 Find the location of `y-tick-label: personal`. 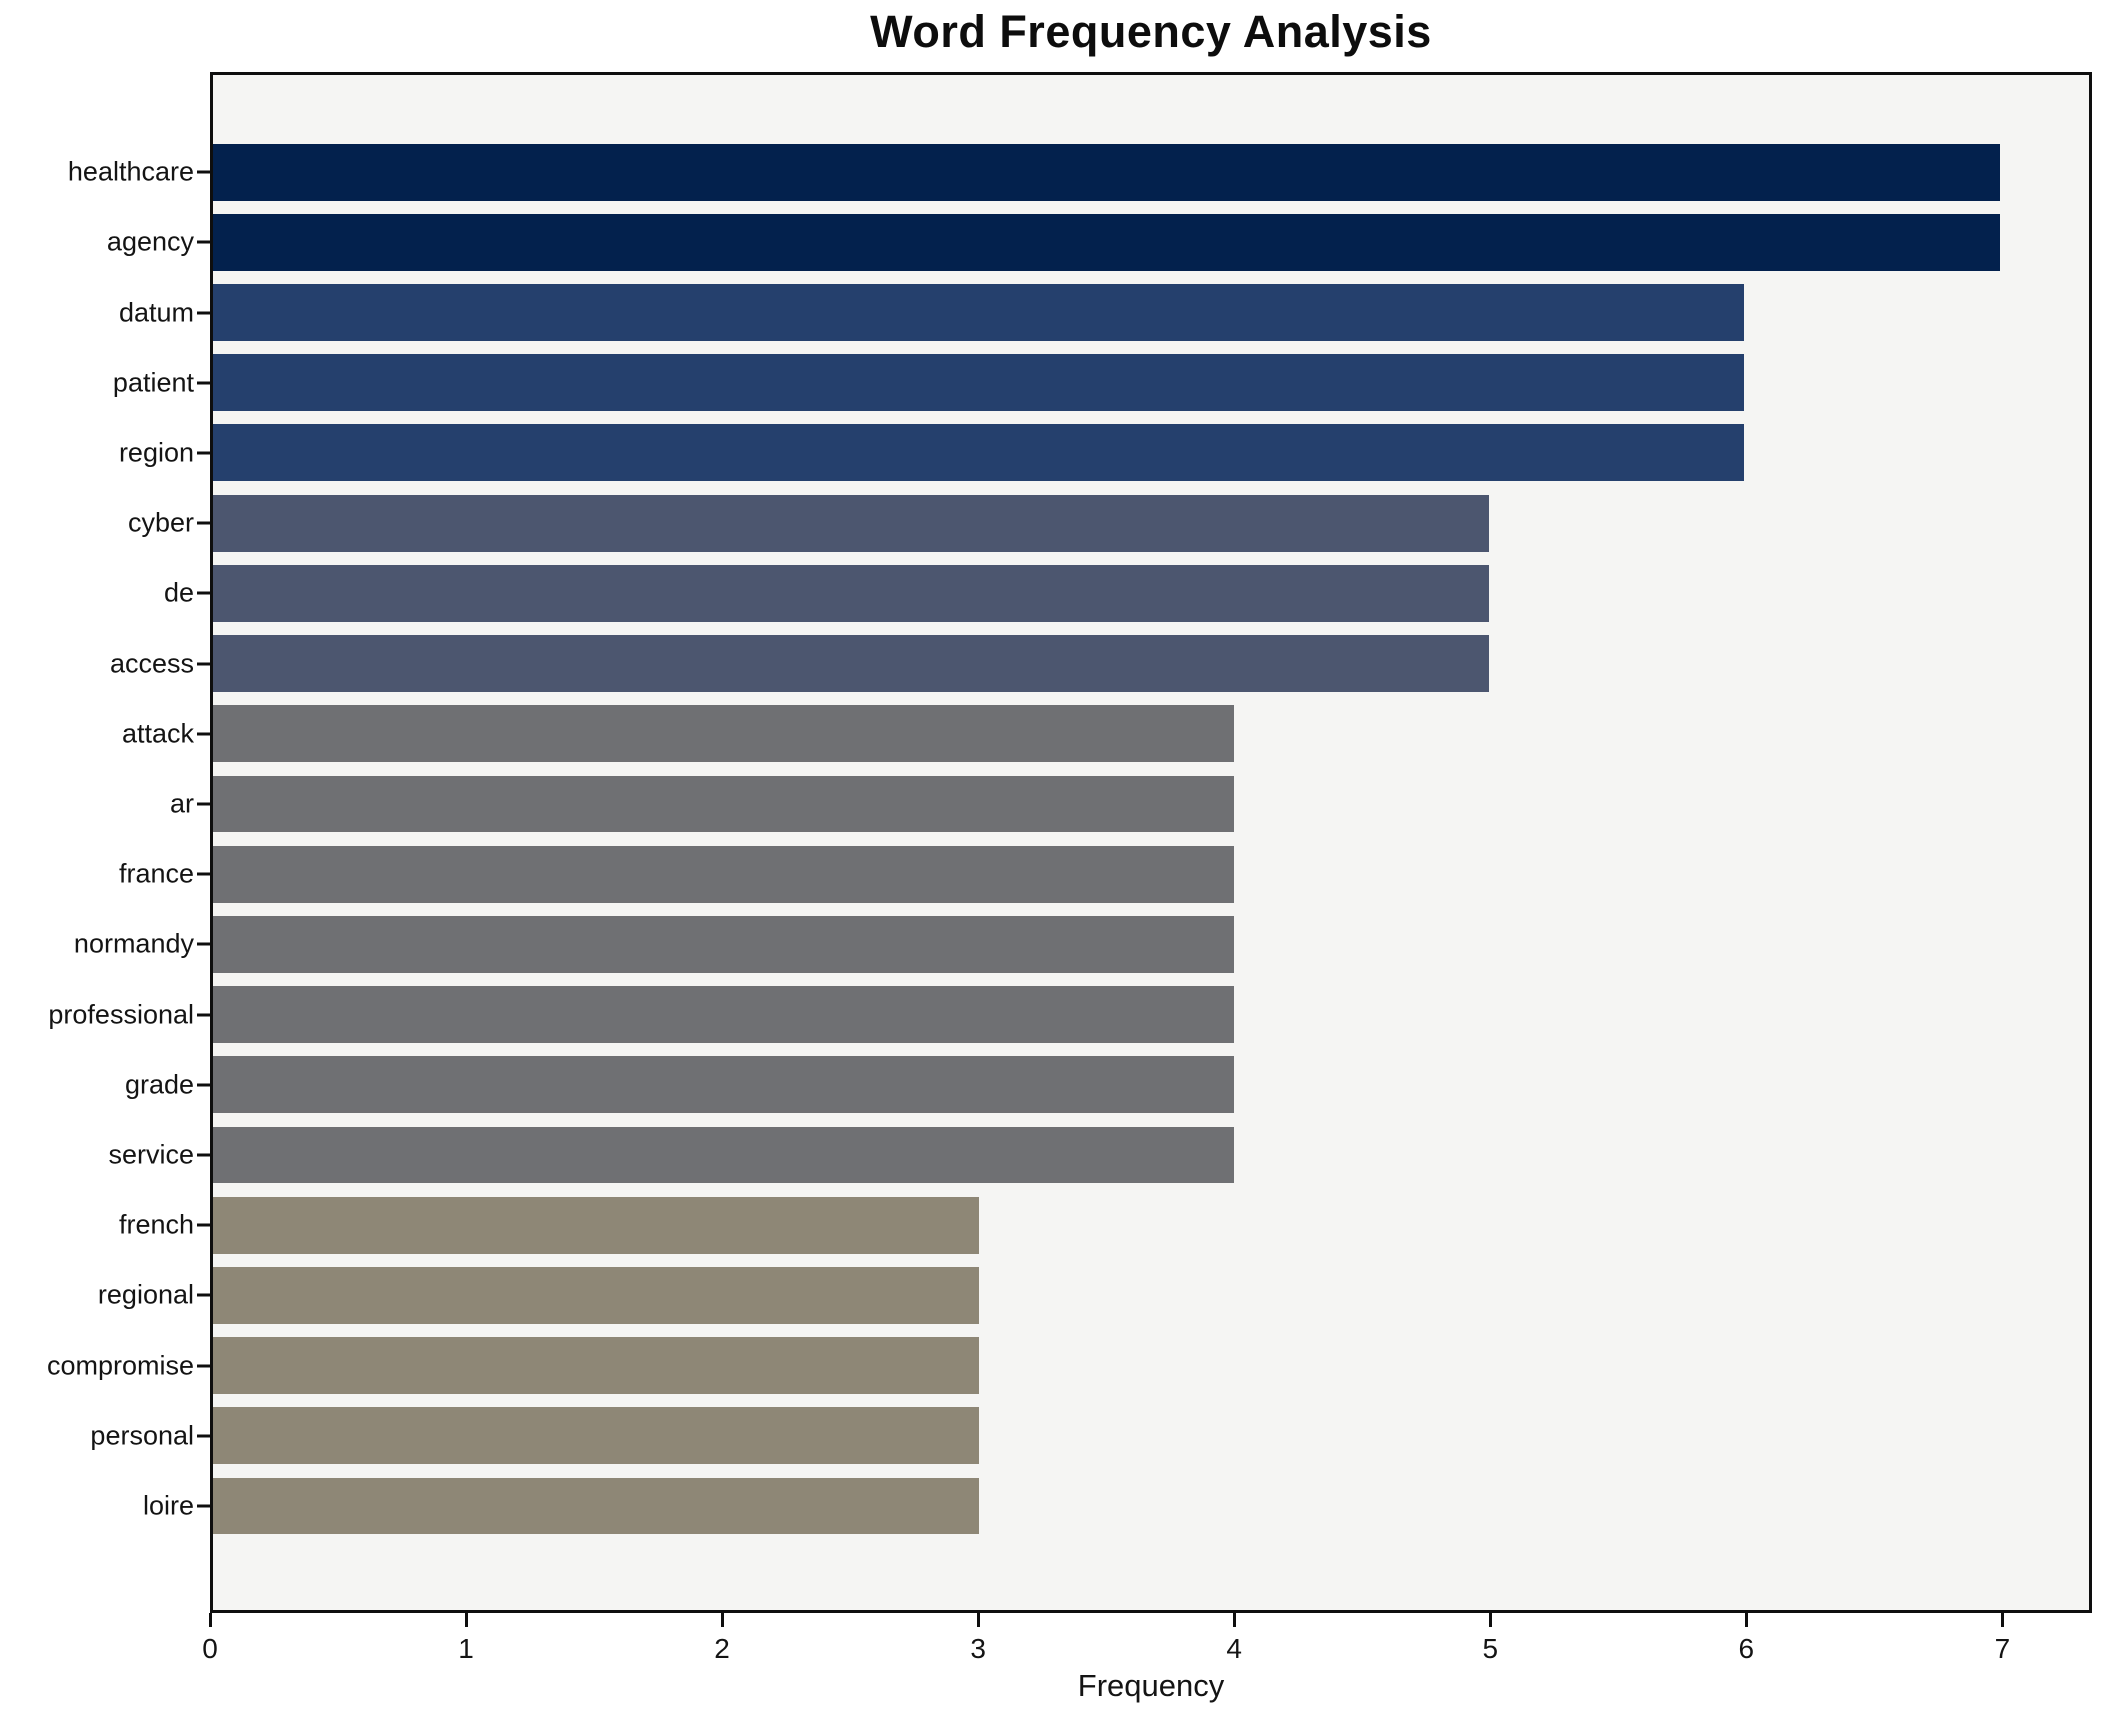

y-tick-label: personal is located at coordinates (142, 1435).